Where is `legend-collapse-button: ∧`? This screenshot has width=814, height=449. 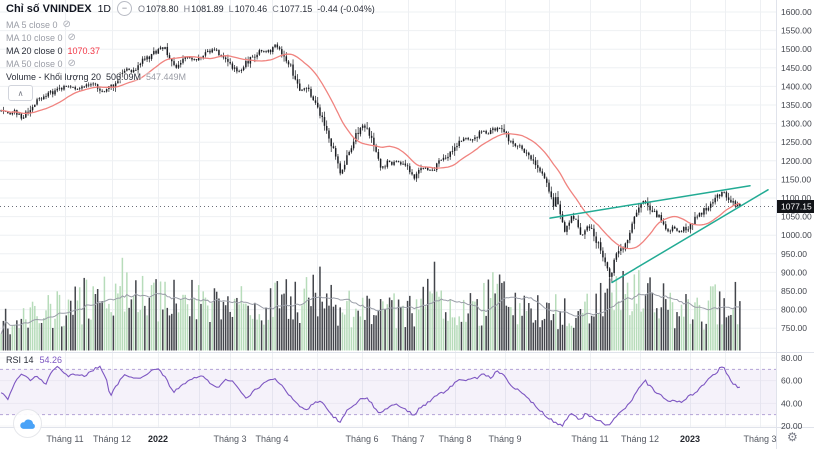 legend-collapse-button: ∧ is located at coordinates (20, 93).